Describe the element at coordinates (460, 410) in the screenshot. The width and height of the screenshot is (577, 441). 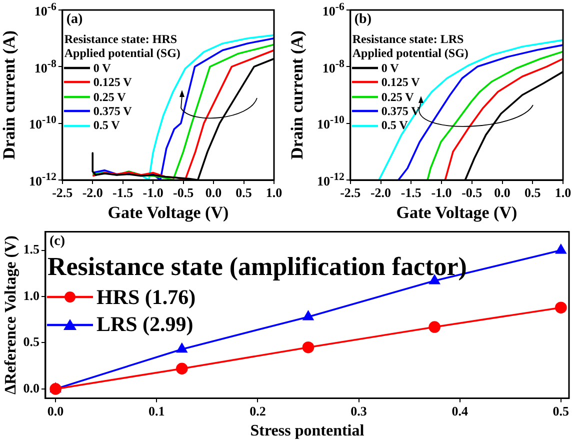
I see `x-tick-label: 0.4` at that location.